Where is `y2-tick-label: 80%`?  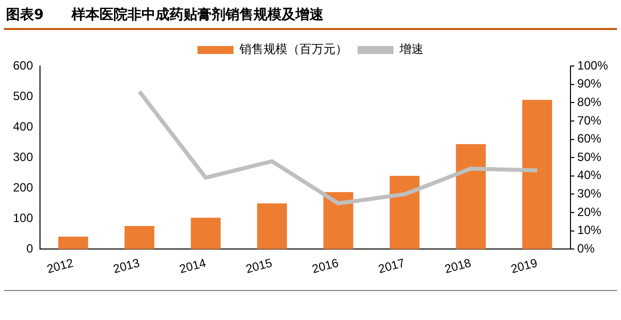
y2-tick-label: 80% is located at coordinates (589, 101).